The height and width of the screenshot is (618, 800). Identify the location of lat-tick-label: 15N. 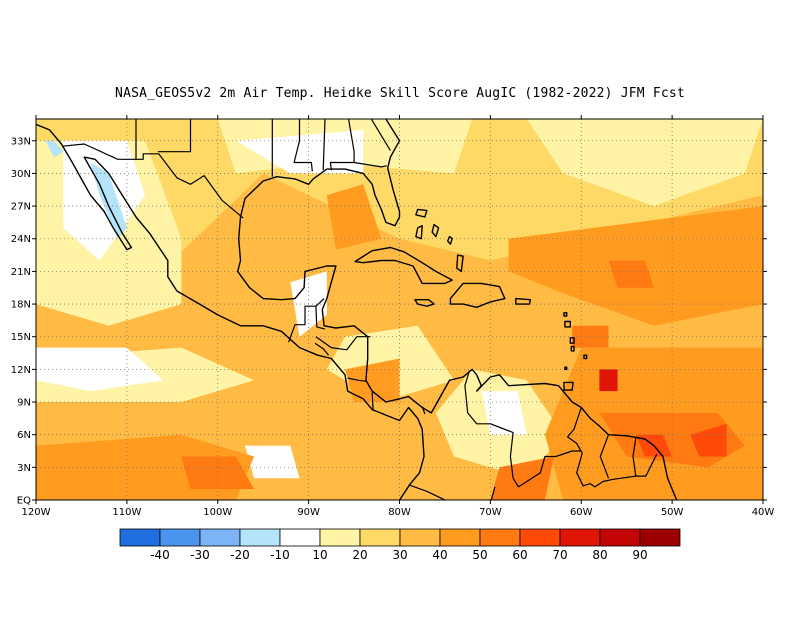
(21, 337).